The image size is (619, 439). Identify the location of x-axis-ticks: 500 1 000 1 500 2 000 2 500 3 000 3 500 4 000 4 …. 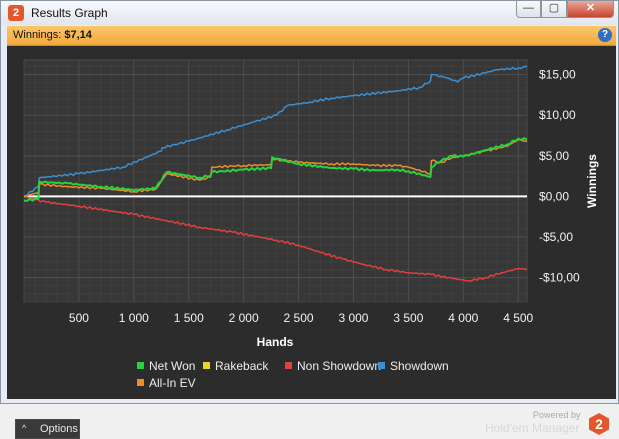
(301, 318).